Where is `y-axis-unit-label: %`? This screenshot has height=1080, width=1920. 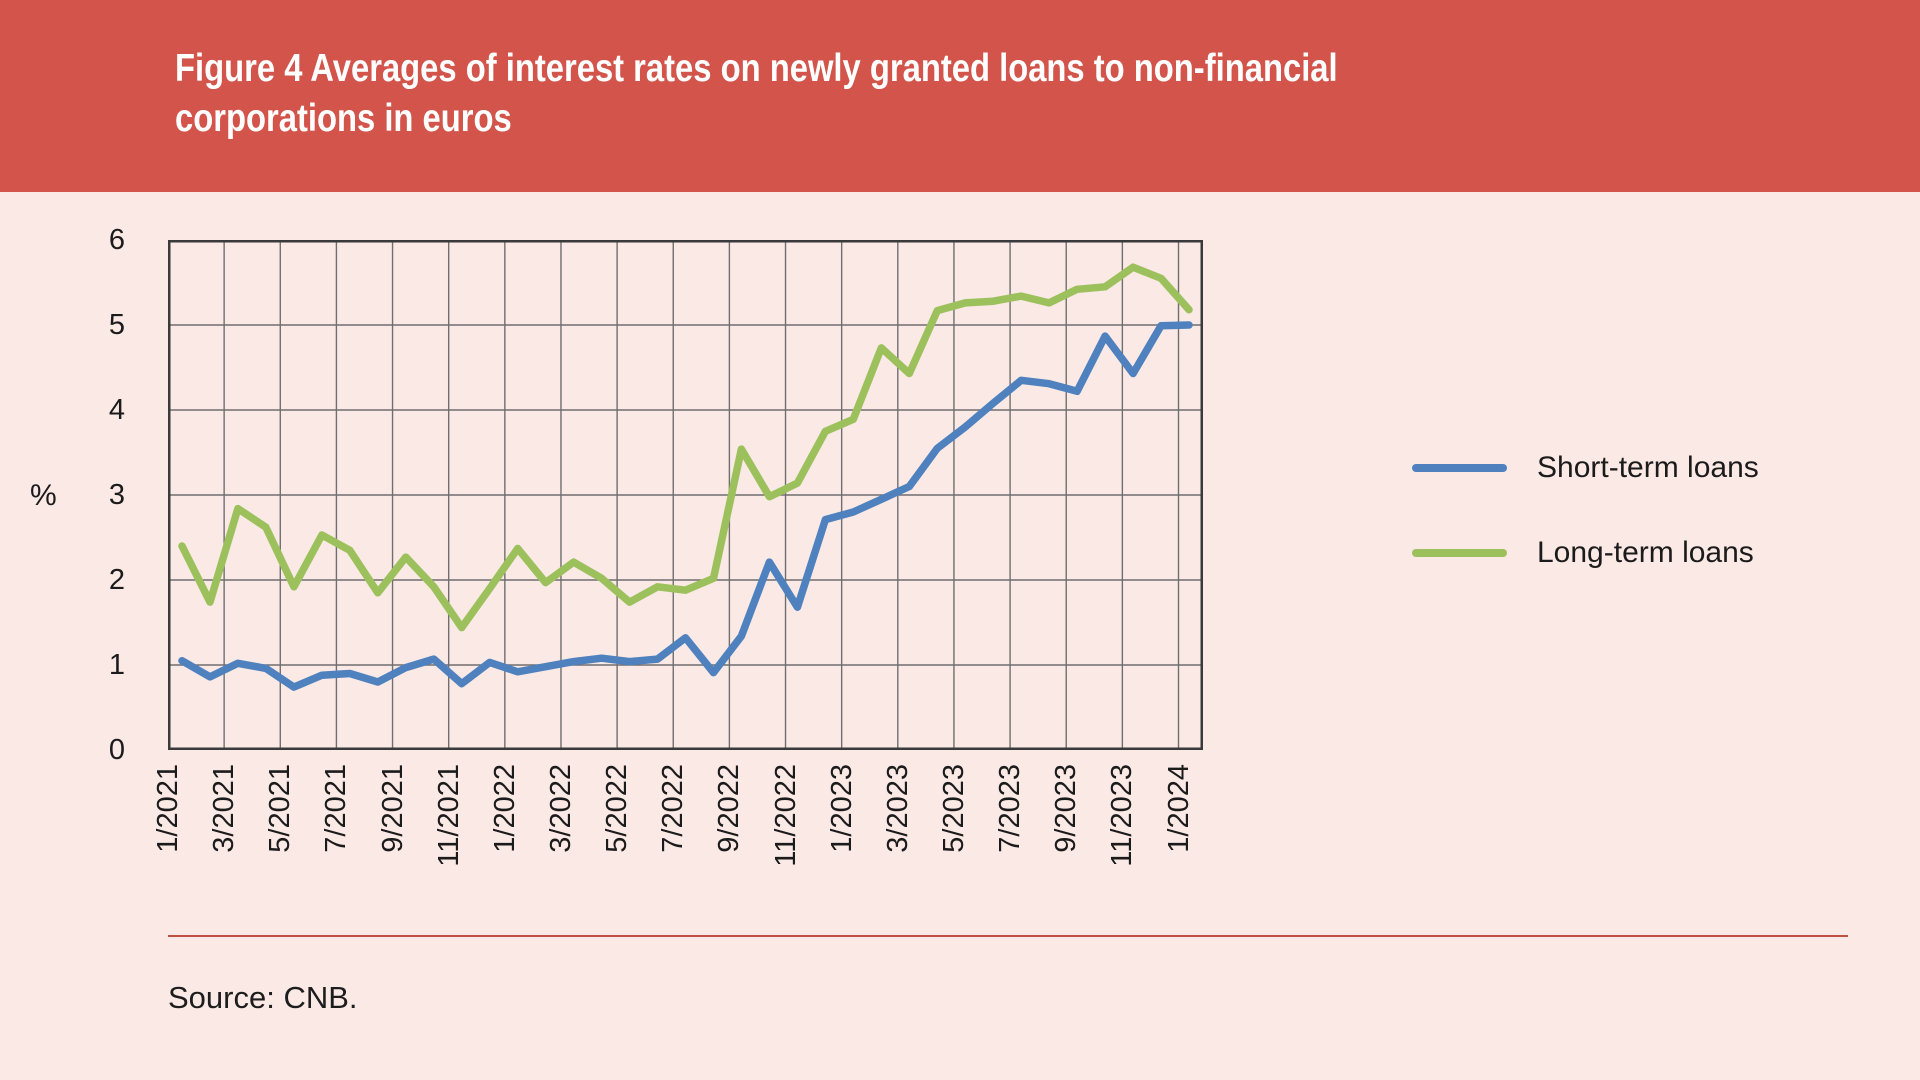
y-axis-unit-label: % is located at coordinates (43, 495).